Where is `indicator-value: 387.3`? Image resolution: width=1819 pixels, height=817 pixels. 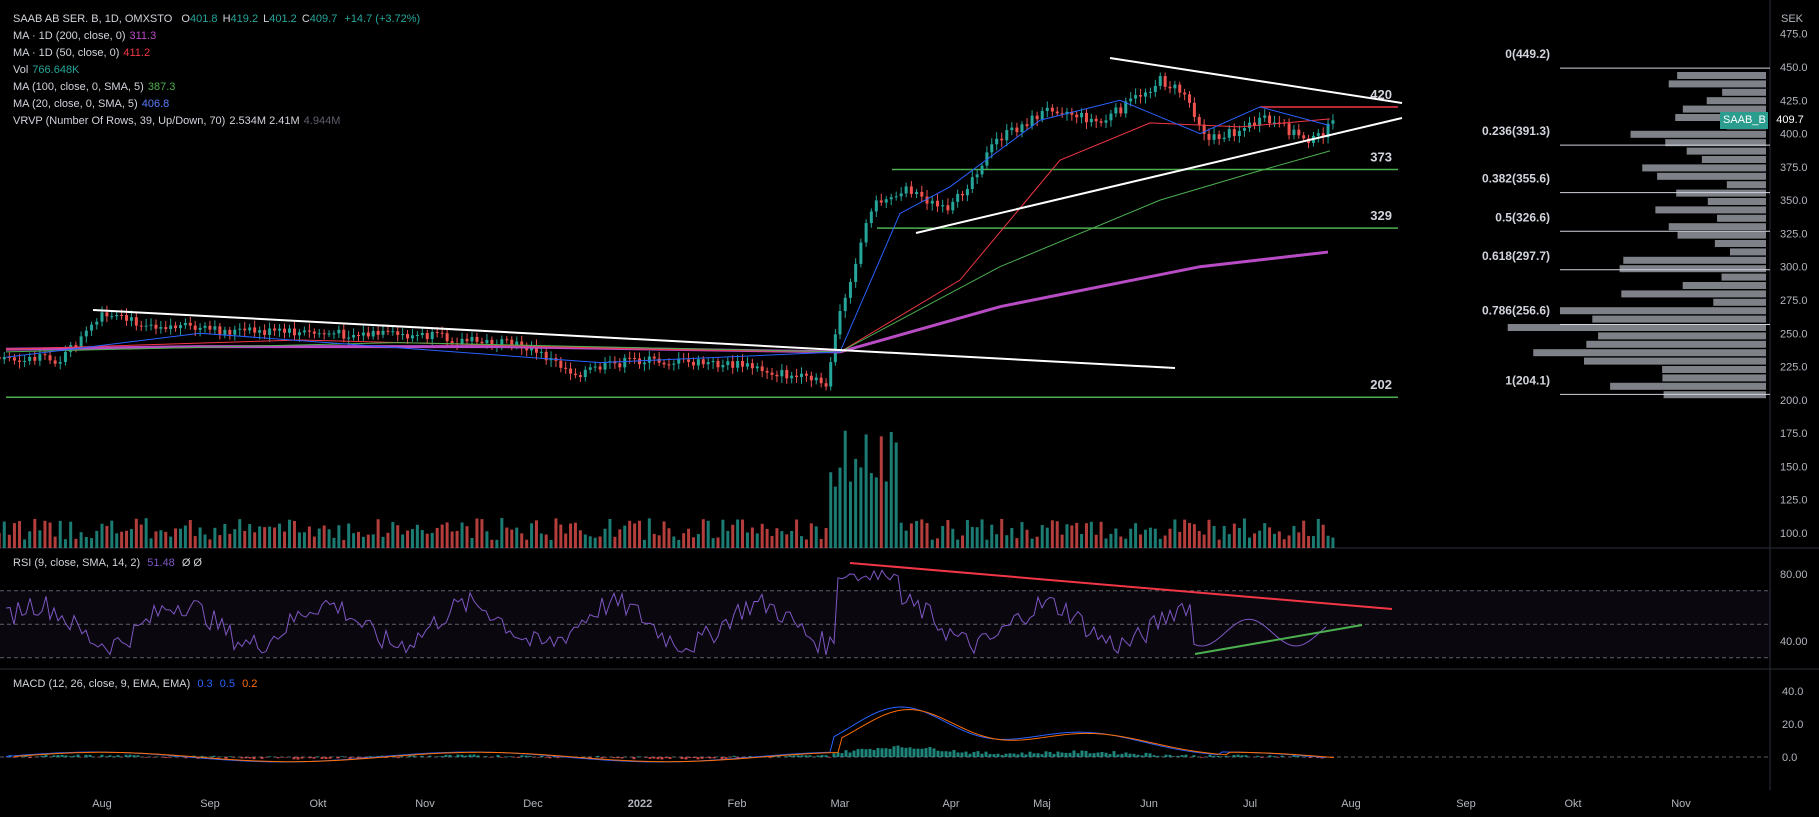 indicator-value: 387.3 is located at coordinates (161, 87).